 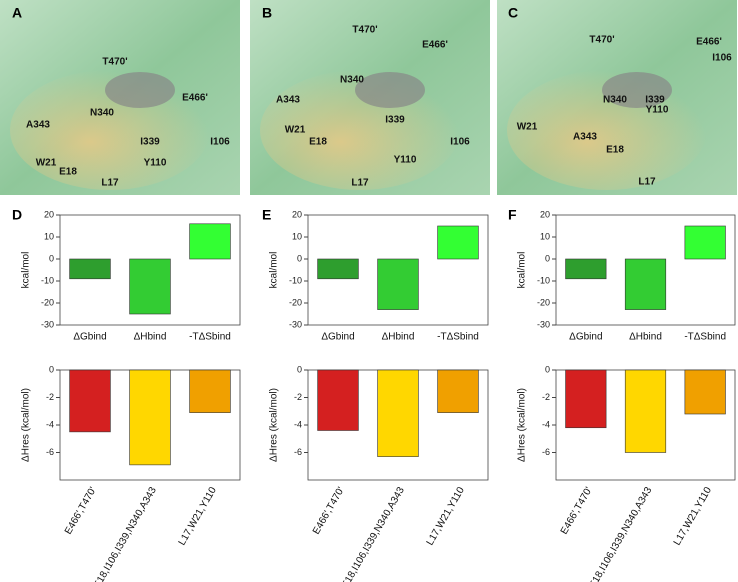 What do you see at coordinates (17, 13) in the screenshot?
I see `panel-label: A` at bounding box center [17, 13].